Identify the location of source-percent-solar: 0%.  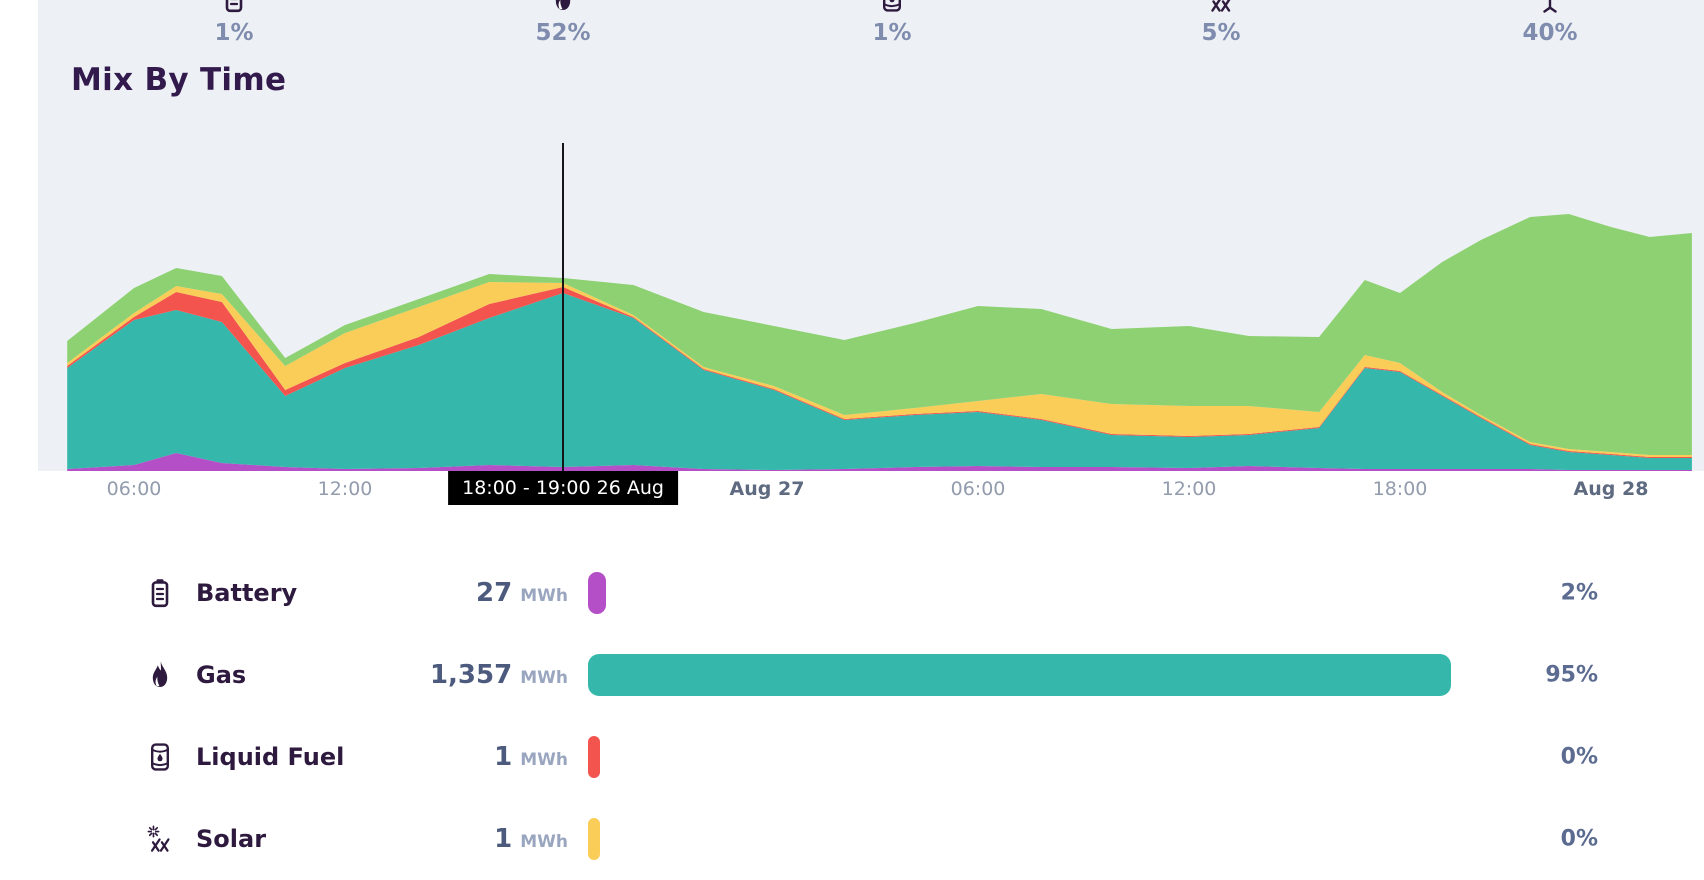
(1579, 839).